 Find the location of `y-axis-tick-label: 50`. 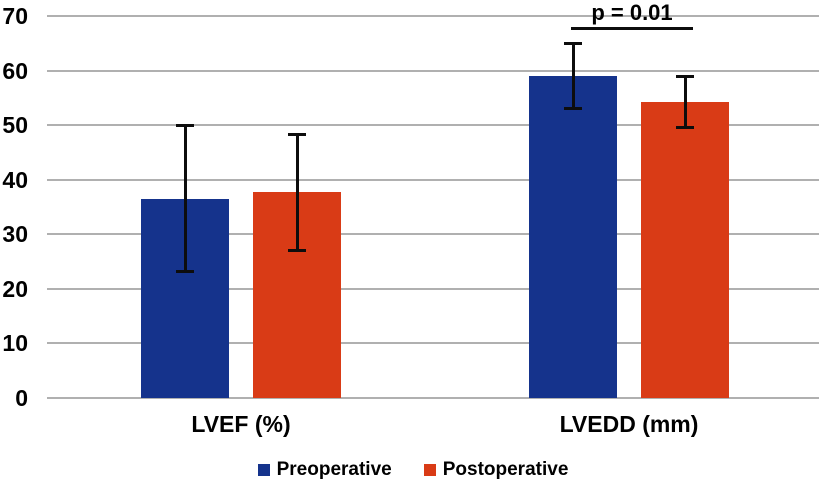

y-axis-tick-label: 50 is located at coordinates (15, 125).